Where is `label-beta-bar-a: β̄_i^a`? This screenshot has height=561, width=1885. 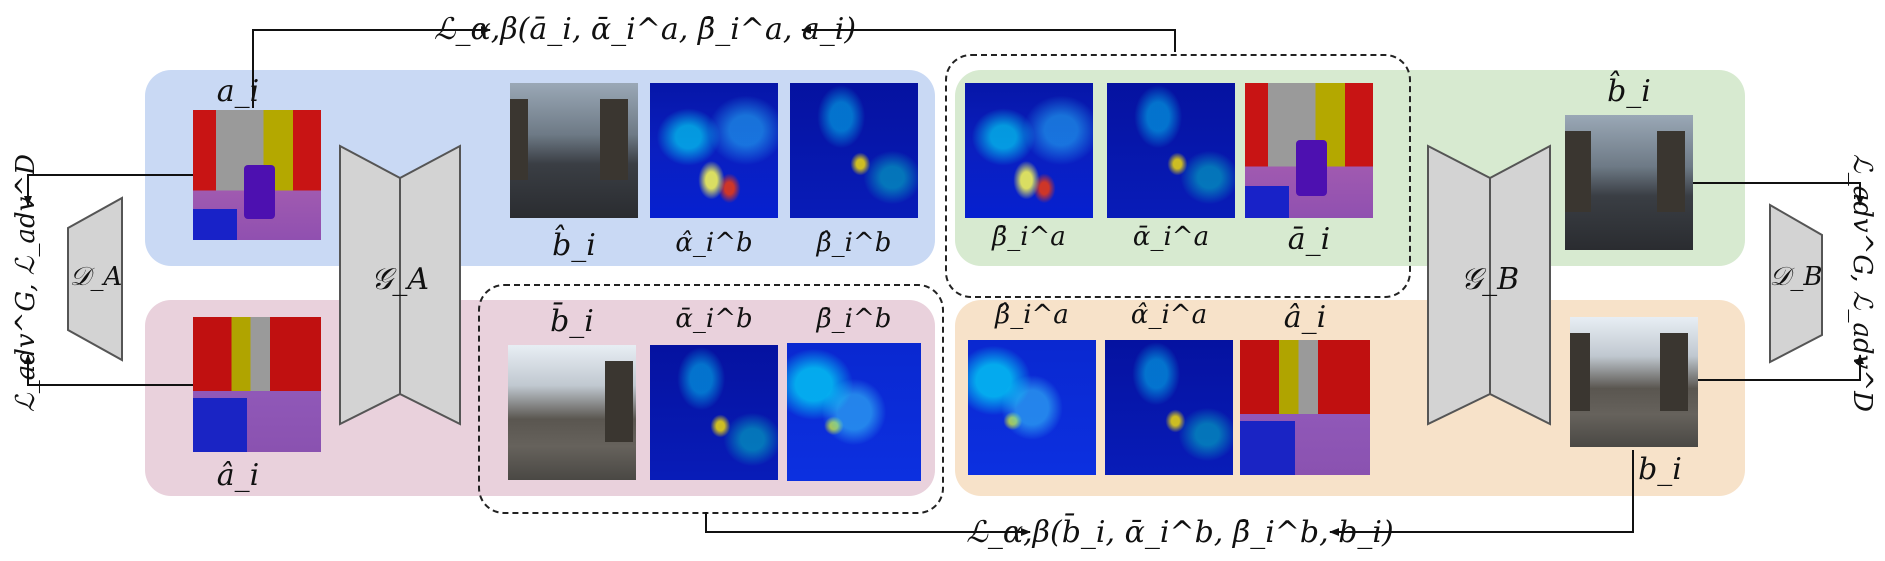 label-beta-bar-a: β̄_i^a is located at coordinates (1029, 237).